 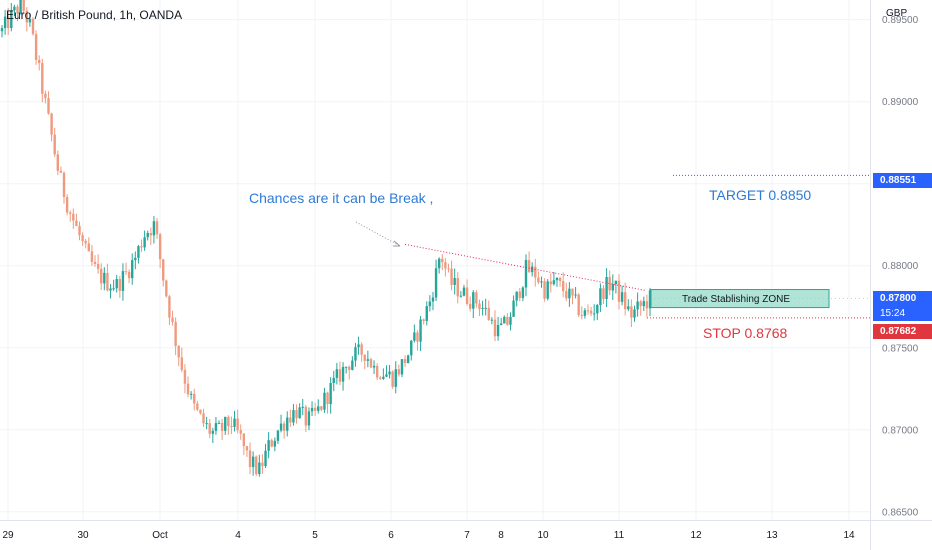 I want to click on price-tick-label: 0.87000, so click(x=900, y=430).